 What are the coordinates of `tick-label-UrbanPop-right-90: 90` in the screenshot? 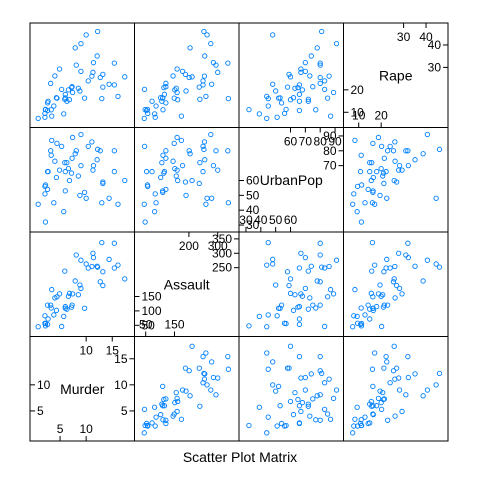 It's located at (330, 136).